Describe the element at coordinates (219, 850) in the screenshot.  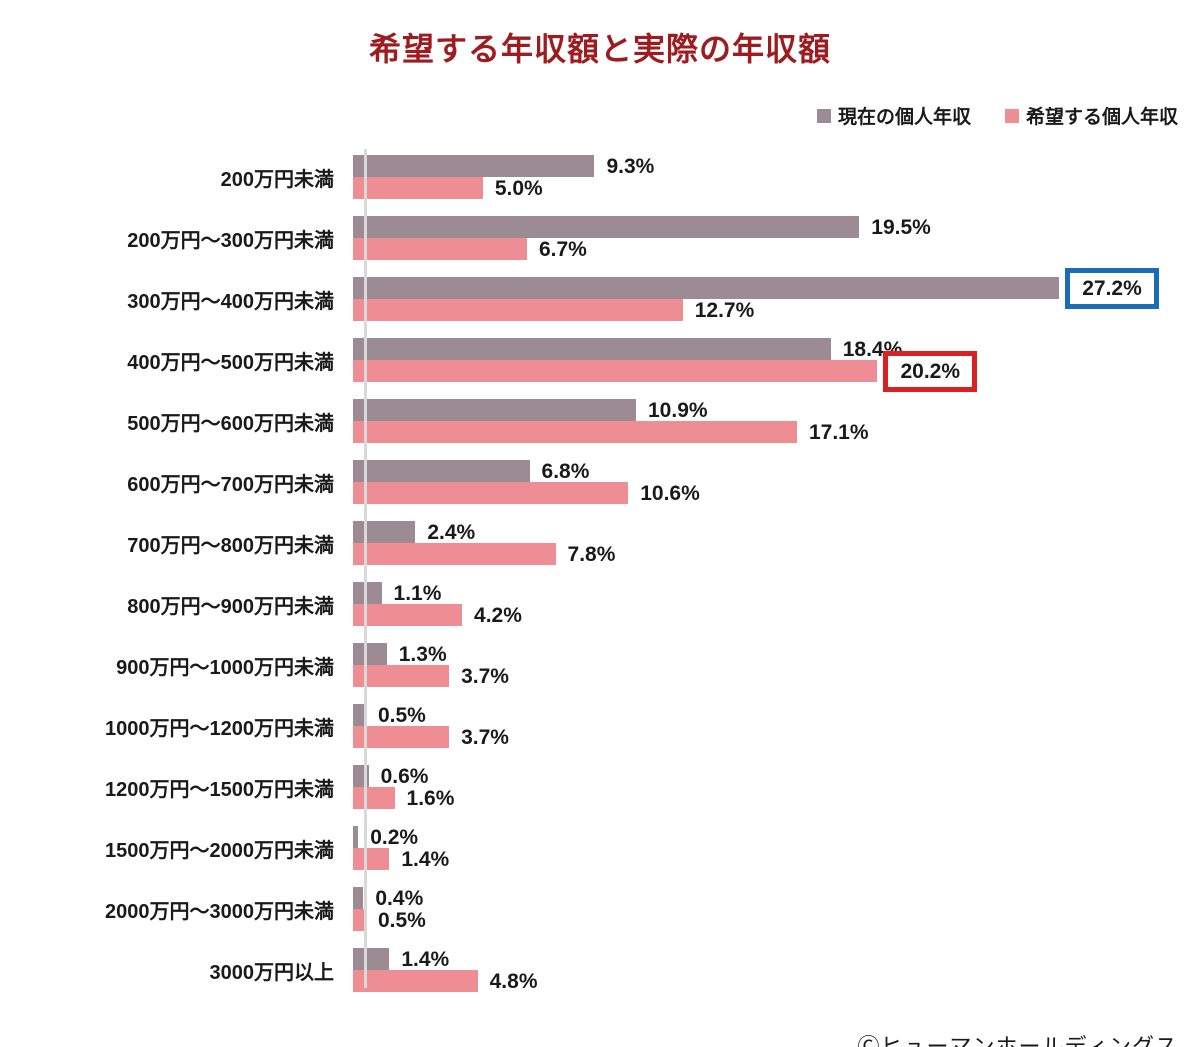
I see `category-label: 1500万円〜2000万円未満` at that location.